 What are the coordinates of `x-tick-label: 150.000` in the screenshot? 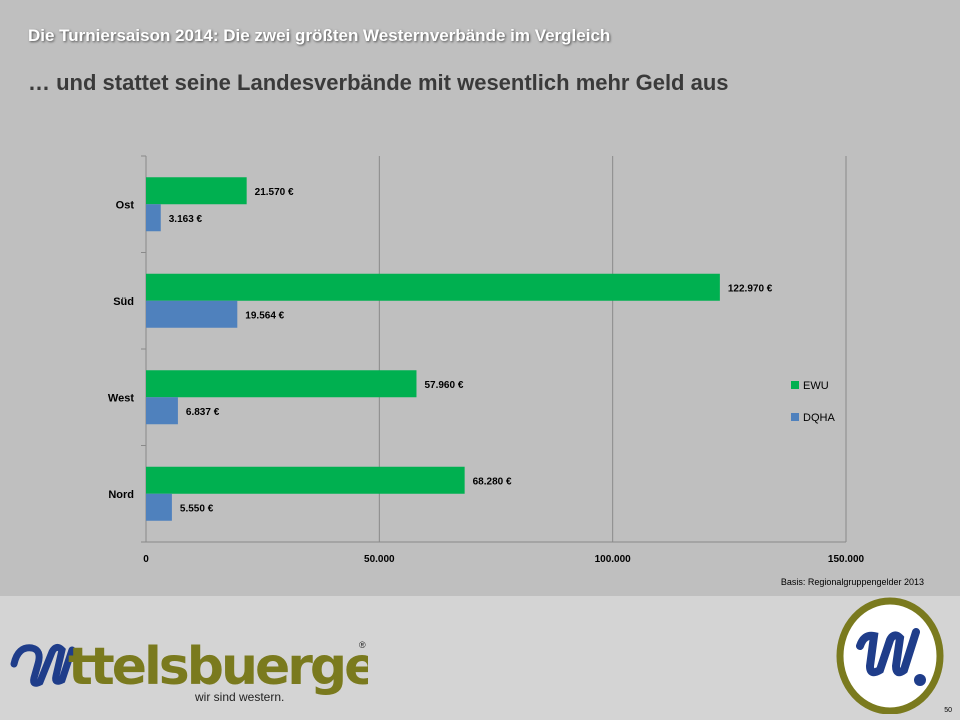 It's located at (846, 559).